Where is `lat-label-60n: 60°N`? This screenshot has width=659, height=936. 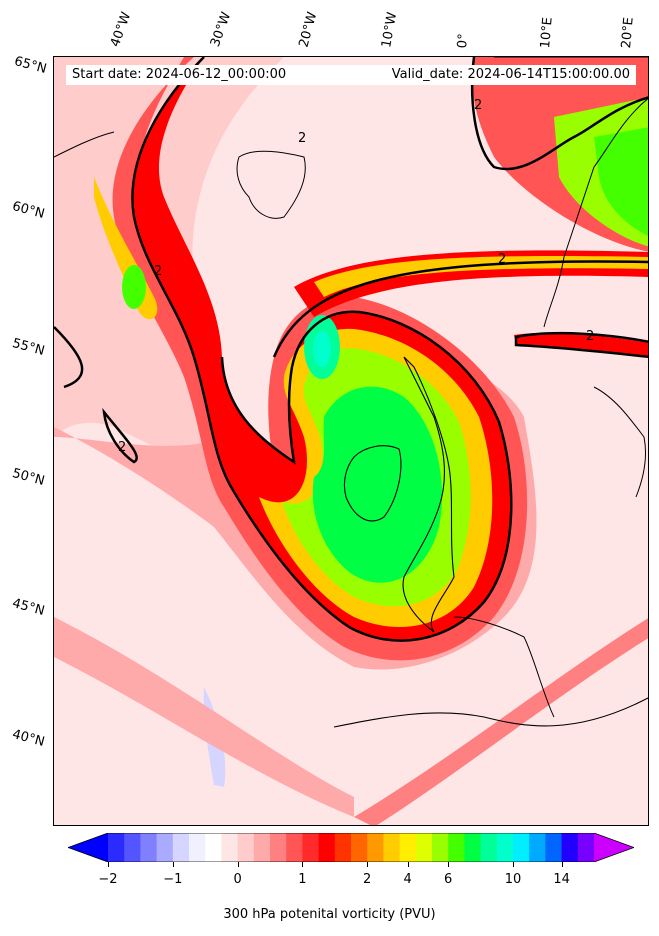 lat-label-60n: 60°N is located at coordinates (28, 210).